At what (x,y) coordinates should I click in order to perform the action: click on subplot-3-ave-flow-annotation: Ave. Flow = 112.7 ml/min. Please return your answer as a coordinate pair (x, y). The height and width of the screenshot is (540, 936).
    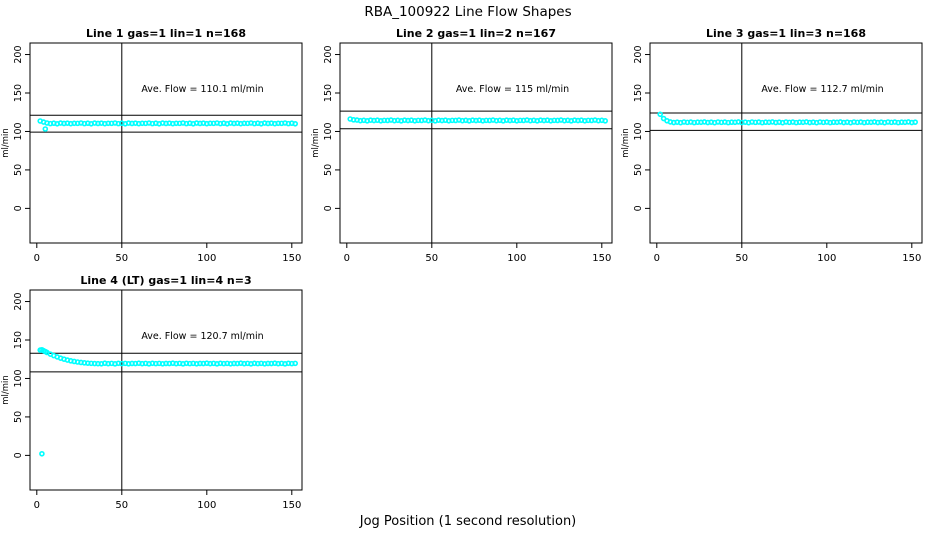
    Looking at the image, I should click on (822, 89).